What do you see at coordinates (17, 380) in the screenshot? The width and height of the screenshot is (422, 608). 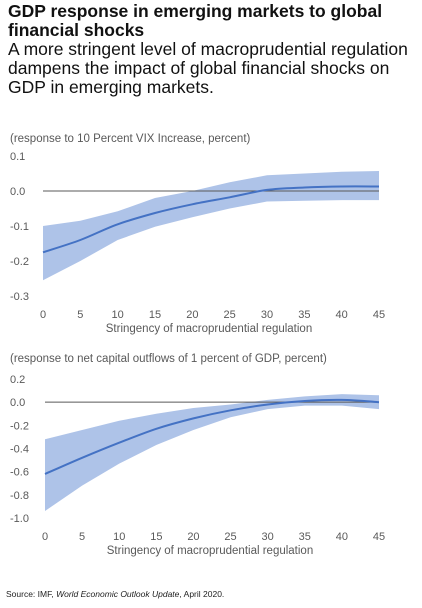 I see `outflow-y-tick-label: 0.2` at bounding box center [17, 380].